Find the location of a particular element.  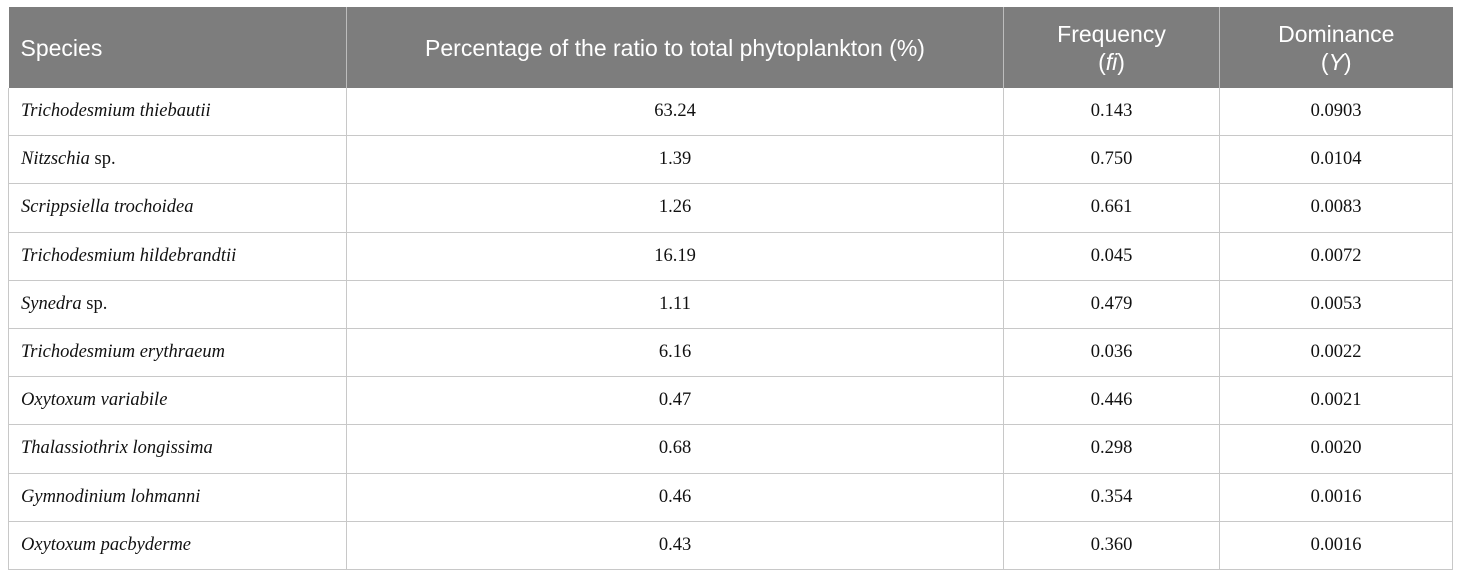

header-dominance: Dominance (Y) is located at coordinates (1336, 47).